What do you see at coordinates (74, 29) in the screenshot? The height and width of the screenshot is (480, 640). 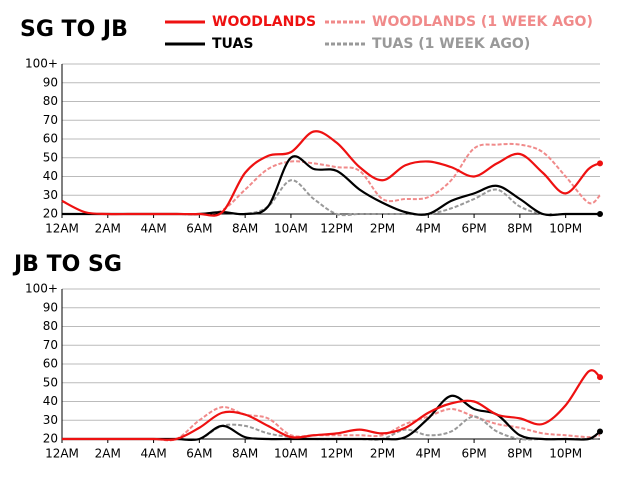 I see `chart-title: SG TO JB` at bounding box center [74, 29].